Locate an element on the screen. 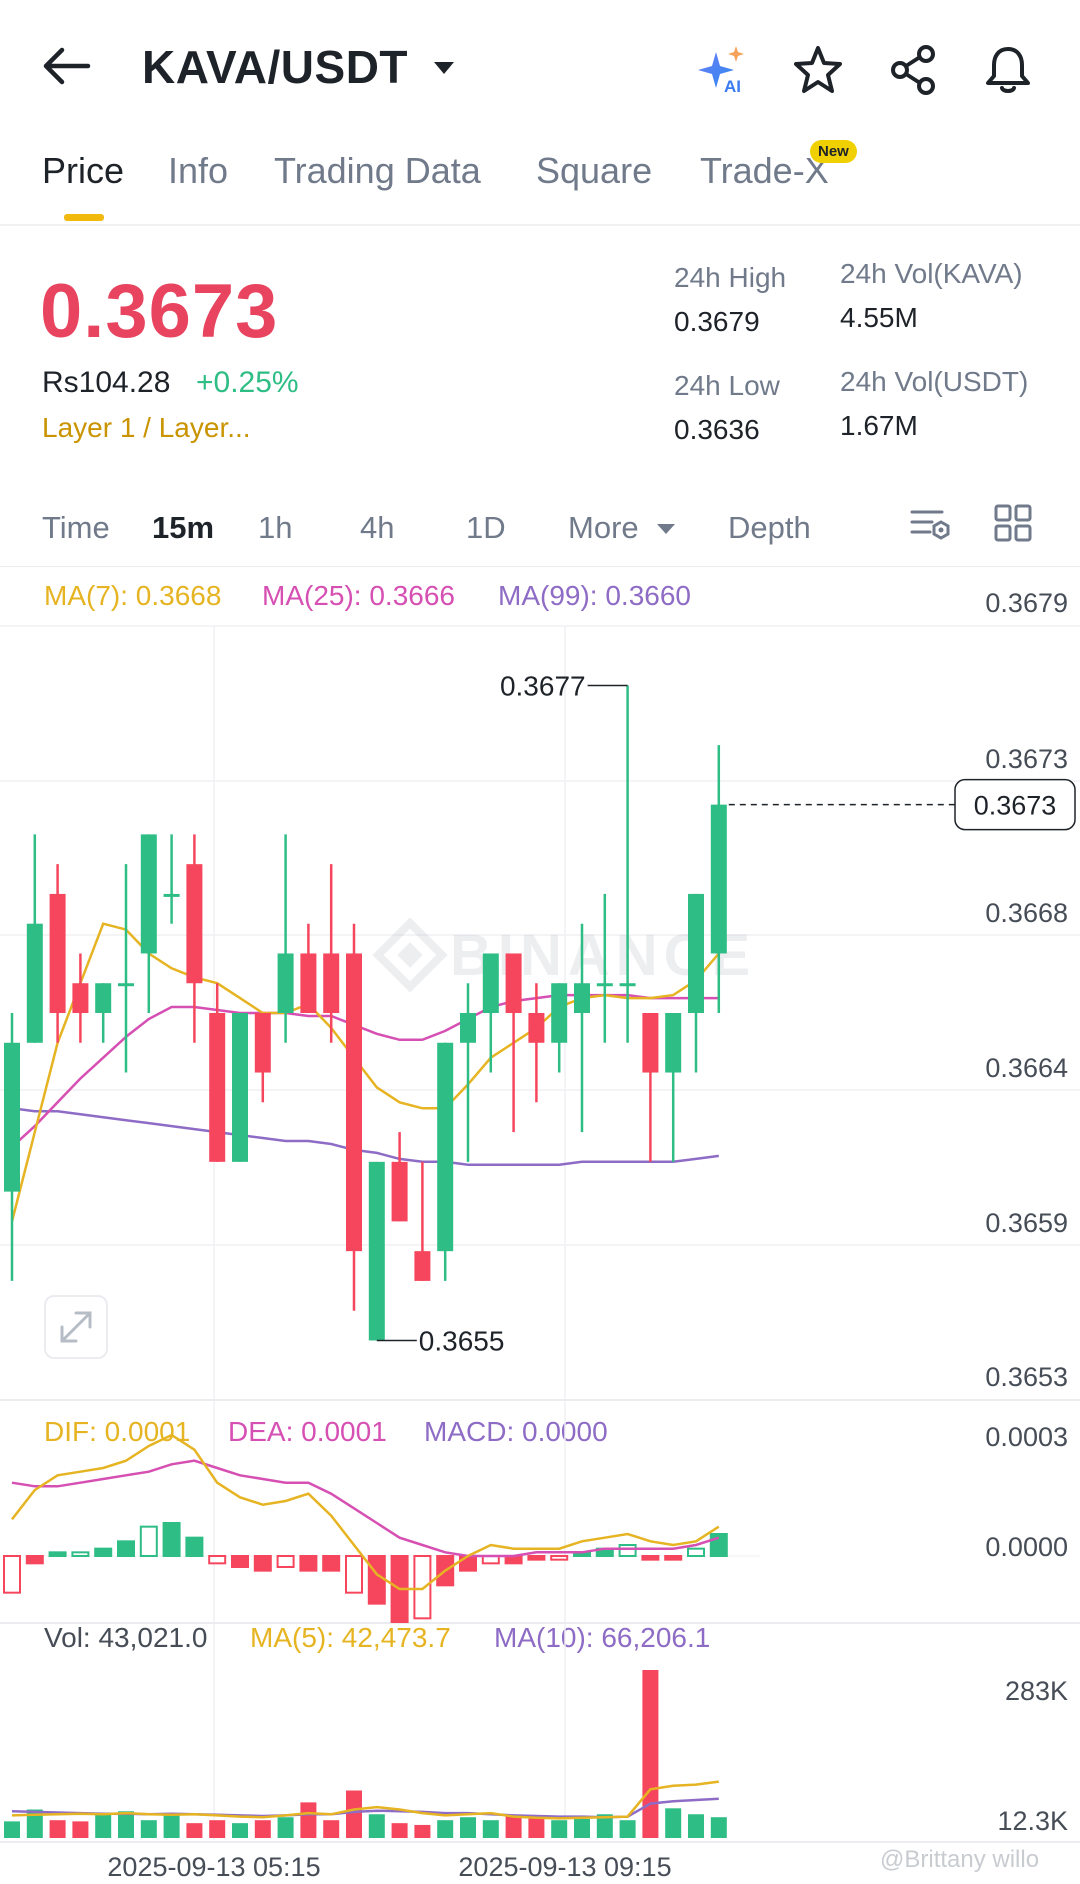 The height and width of the screenshot is (1884, 1080). dea-line is located at coordinates (365, 1508).